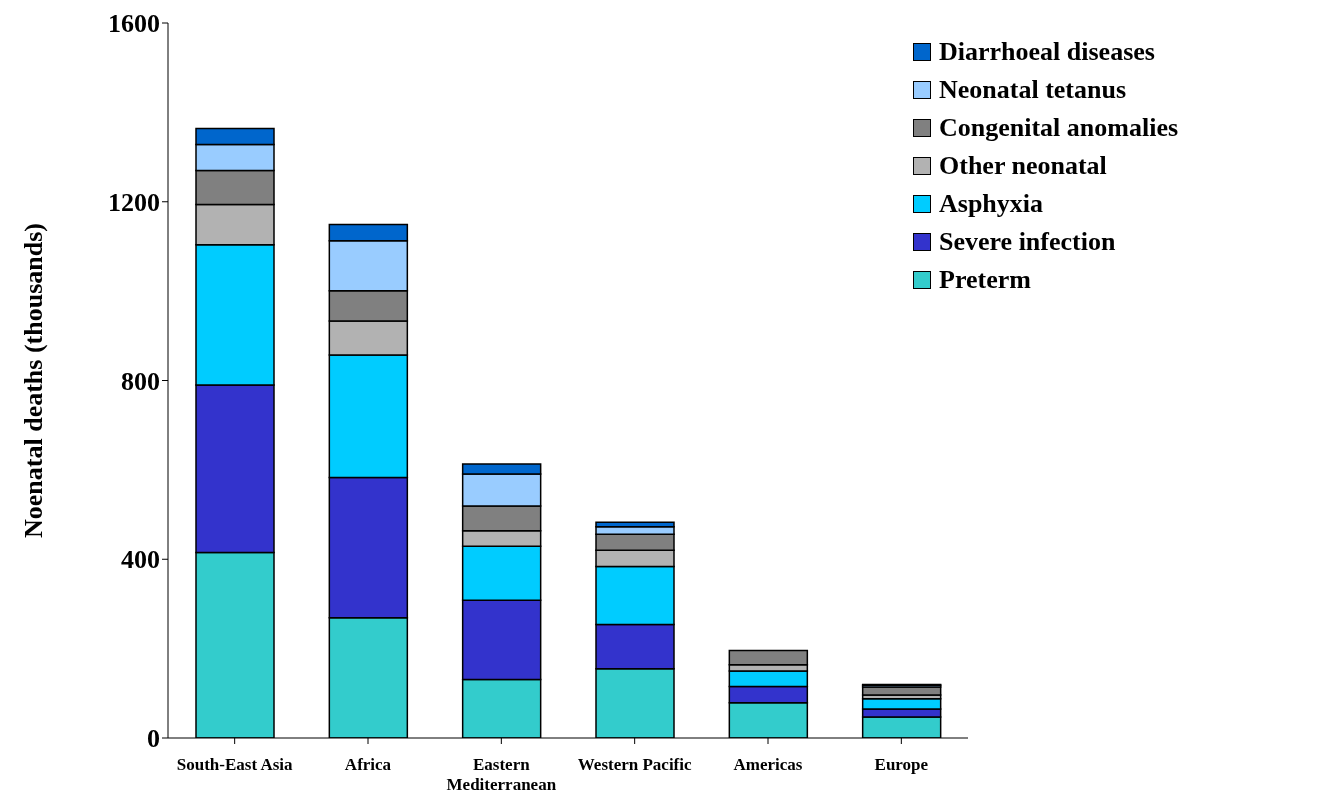 The height and width of the screenshot is (803, 1321). I want to click on legend-label: Congenital anomalies, so click(1059, 128).